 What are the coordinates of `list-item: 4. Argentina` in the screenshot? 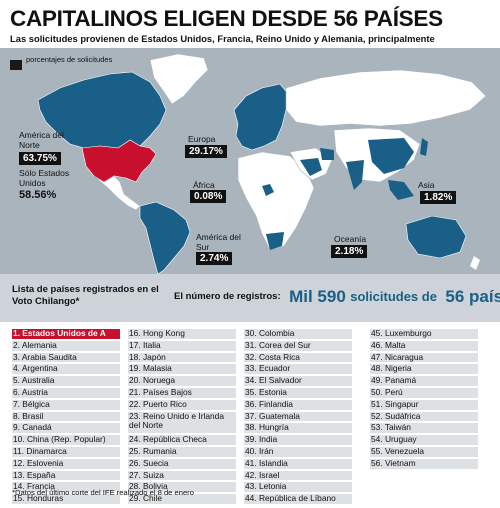 It's located at (66, 369).